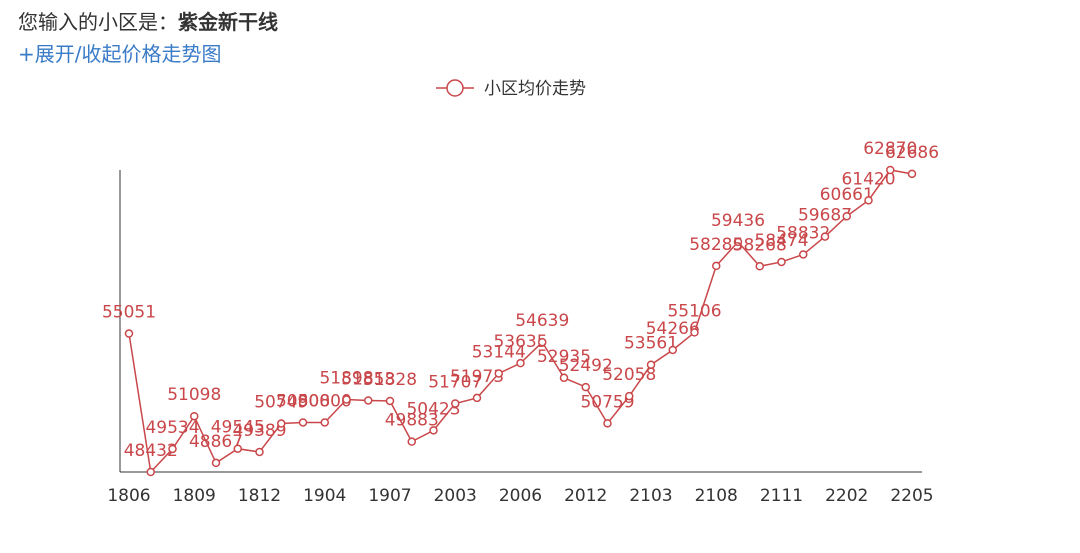  Describe the element at coordinates (499, 352) in the screenshot. I see `data-label: 53144` at that location.